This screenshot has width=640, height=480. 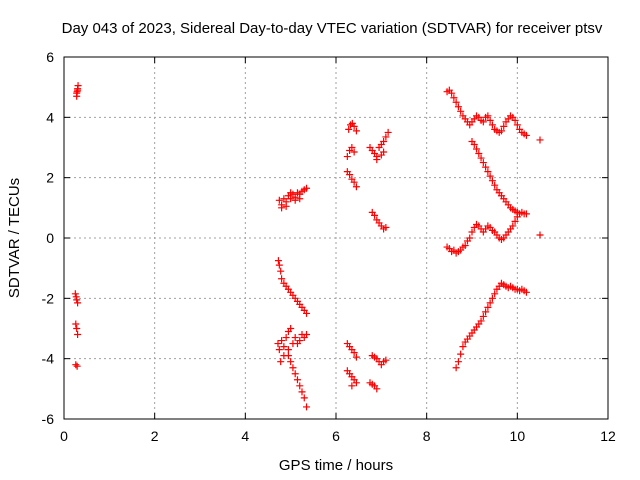 I want to click on x-tick-label: 10, so click(x=518, y=436).